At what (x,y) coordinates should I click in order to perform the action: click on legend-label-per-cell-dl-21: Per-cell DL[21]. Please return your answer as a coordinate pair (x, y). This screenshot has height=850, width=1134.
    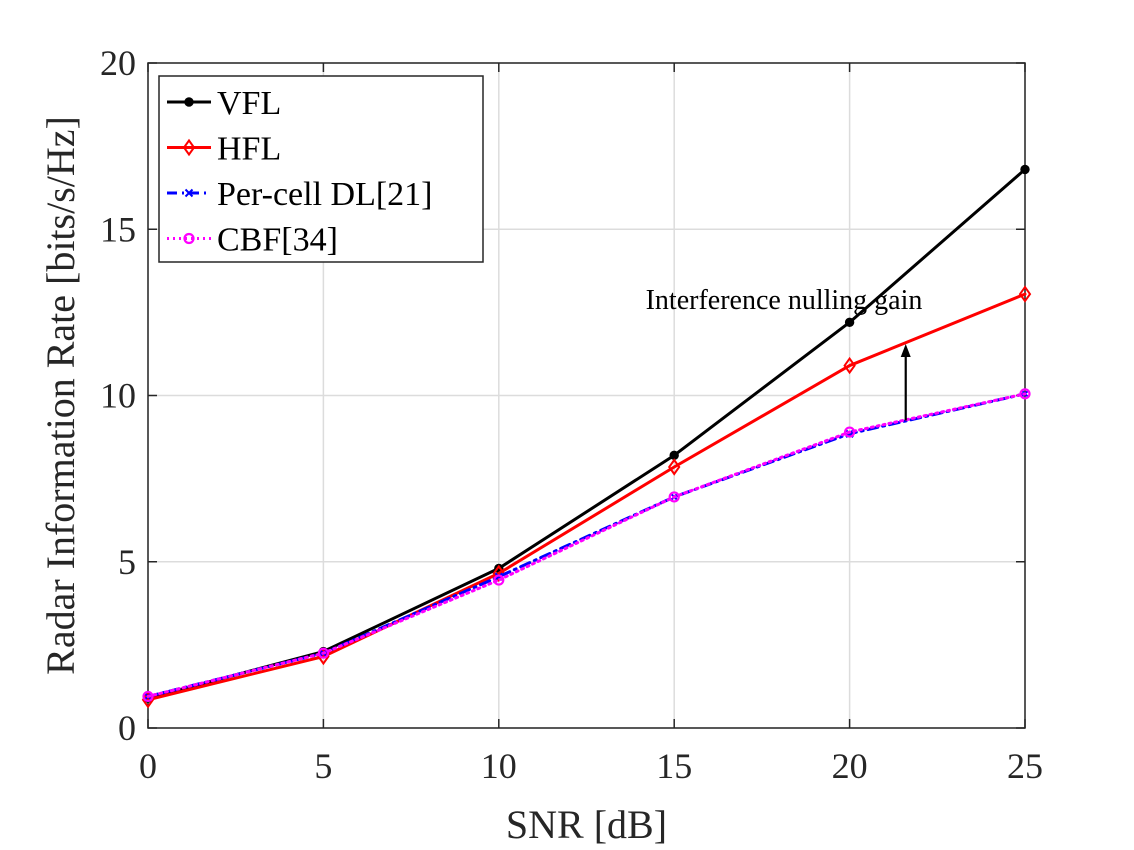
    Looking at the image, I should click on (325, 194).